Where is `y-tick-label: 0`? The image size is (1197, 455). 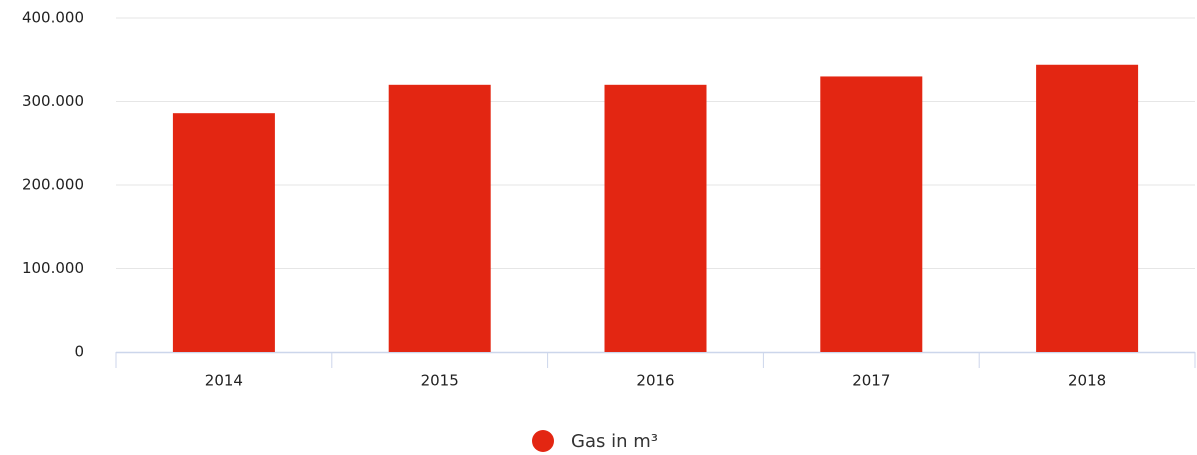 y-tick-label: 0 is located at coordinates (79, 352).